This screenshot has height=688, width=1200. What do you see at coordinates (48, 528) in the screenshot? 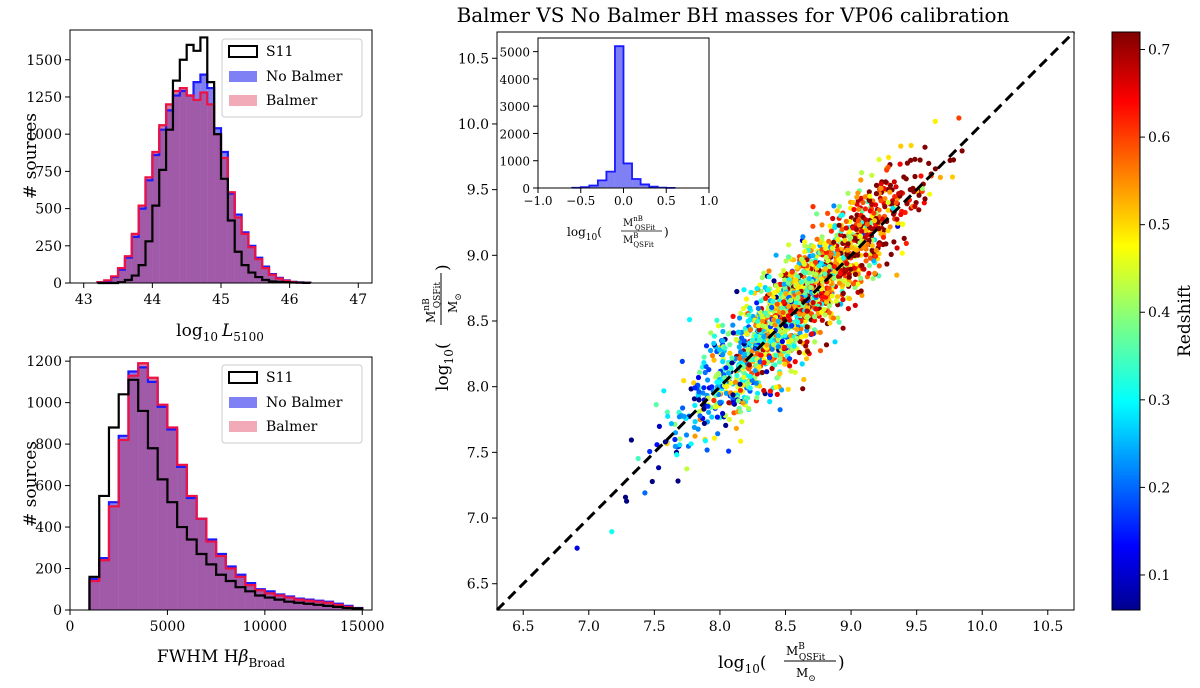
I see `y-tick-label: 400` at bounding box center [48, 528].